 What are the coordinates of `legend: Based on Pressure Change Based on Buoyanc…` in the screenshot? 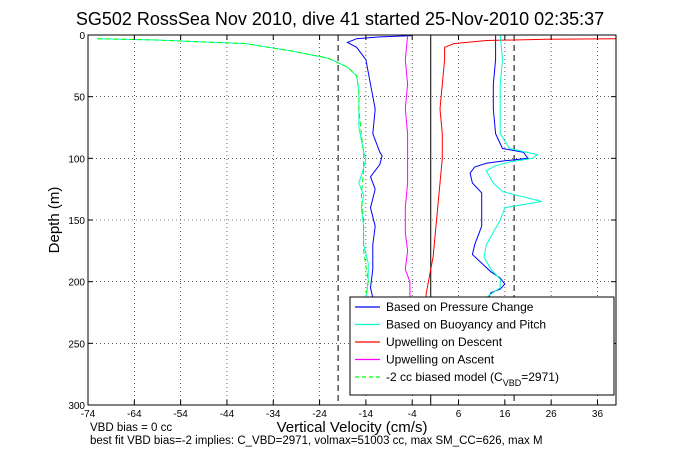 It's located at (482, 346).